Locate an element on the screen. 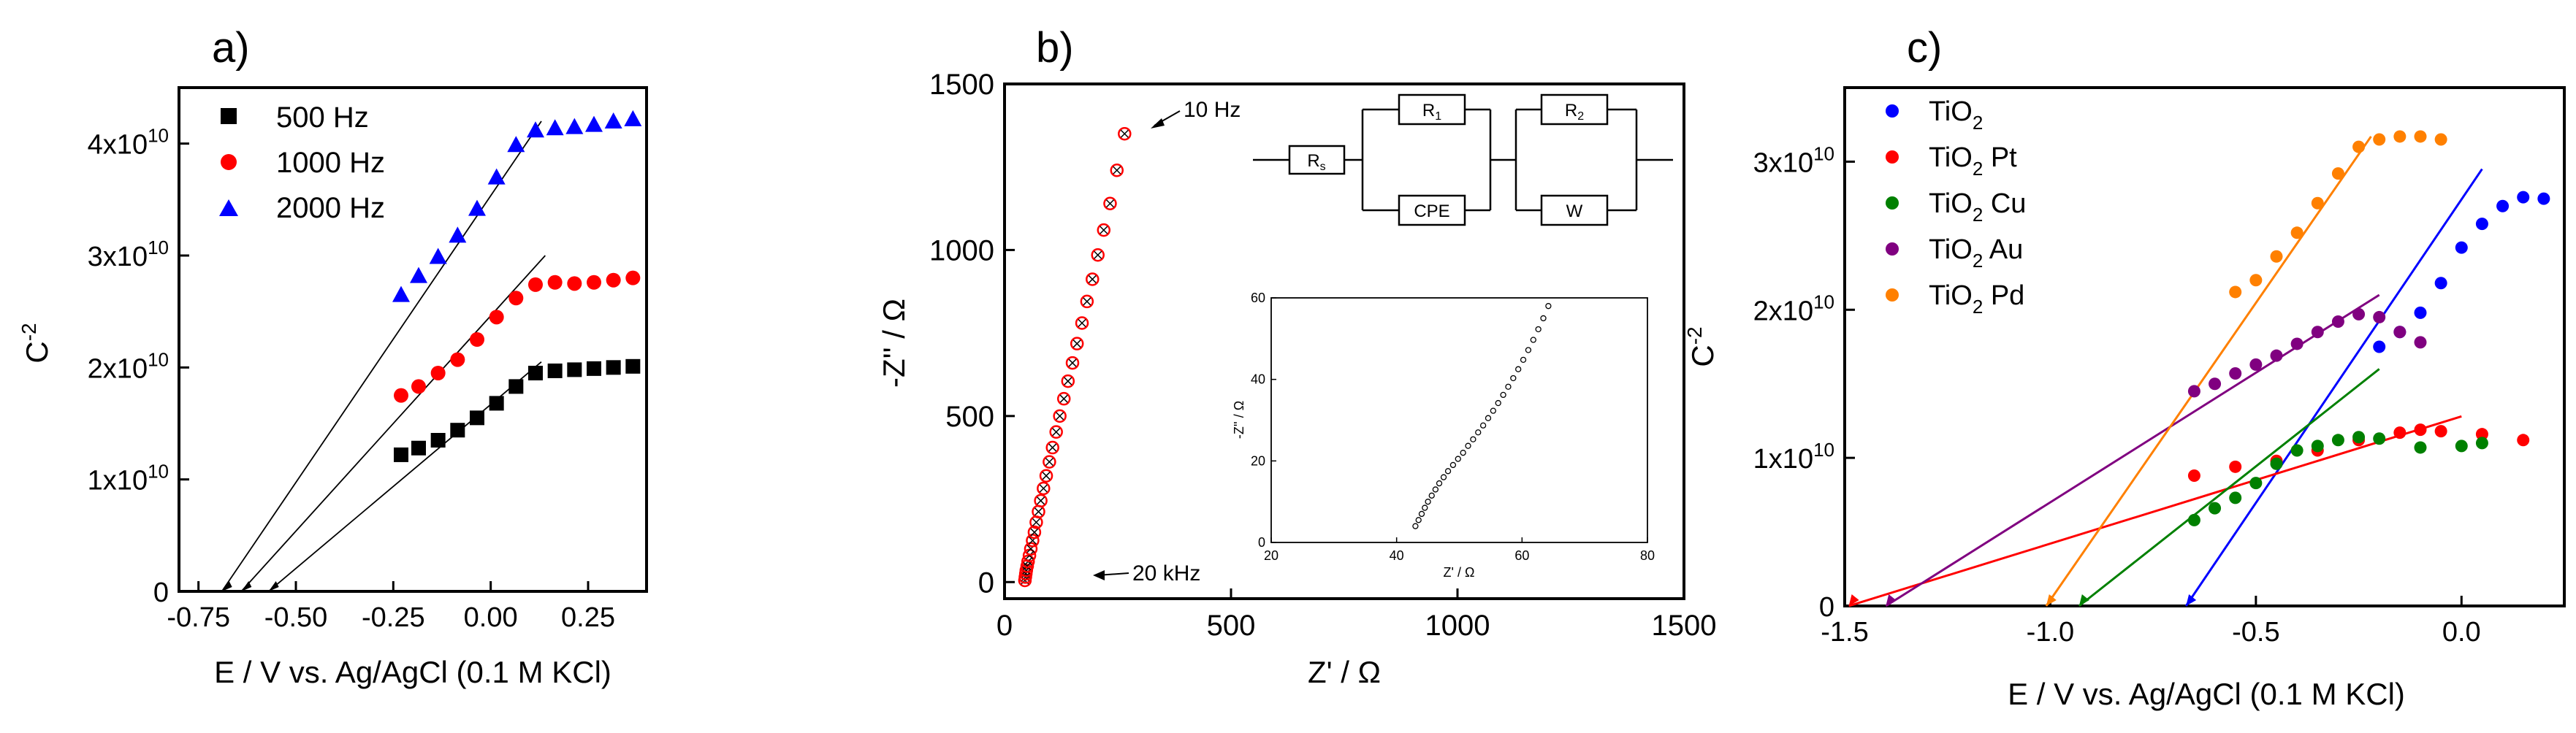 The height and width of the screenshot is (733, 2576). panel-c-x-axis-label: E / V vs. Ag/AgCl (0.1 M KCl) is located at coordinates (2206, 694).